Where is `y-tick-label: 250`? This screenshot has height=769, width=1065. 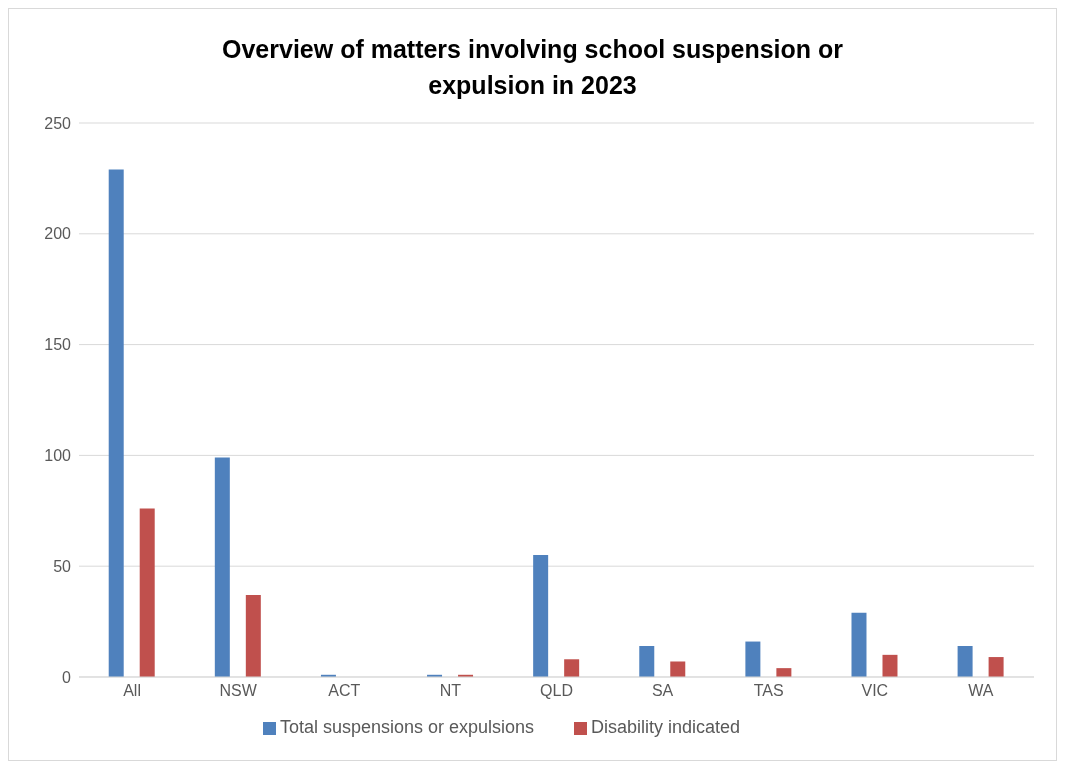 y-tick-label: 250 is located at coordinates (58, 123).